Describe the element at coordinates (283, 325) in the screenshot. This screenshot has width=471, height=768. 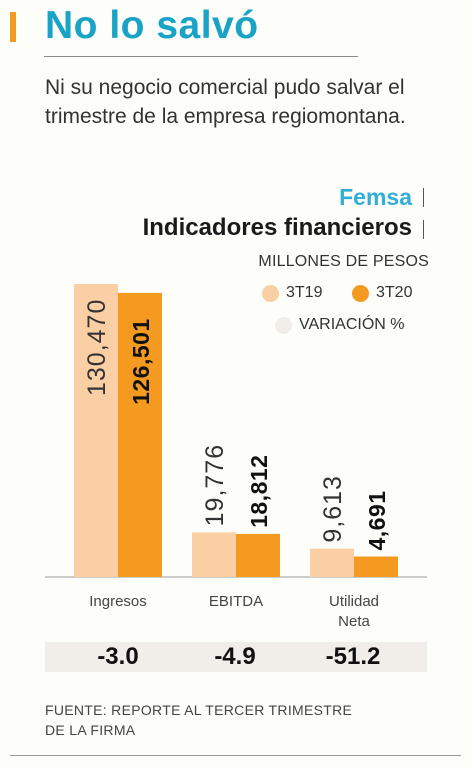
I see `legend-swatch-variation` at that location.